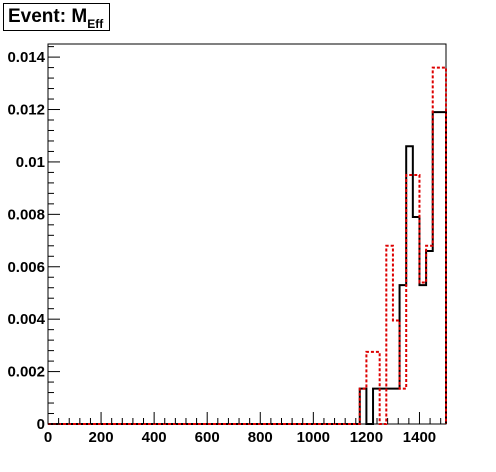 This screenshot has height=472, width=496. What do you see at coordinates (101, 437) in the screenshot?
I see `x-tick-label: 200` at bounding box center [101, 437].